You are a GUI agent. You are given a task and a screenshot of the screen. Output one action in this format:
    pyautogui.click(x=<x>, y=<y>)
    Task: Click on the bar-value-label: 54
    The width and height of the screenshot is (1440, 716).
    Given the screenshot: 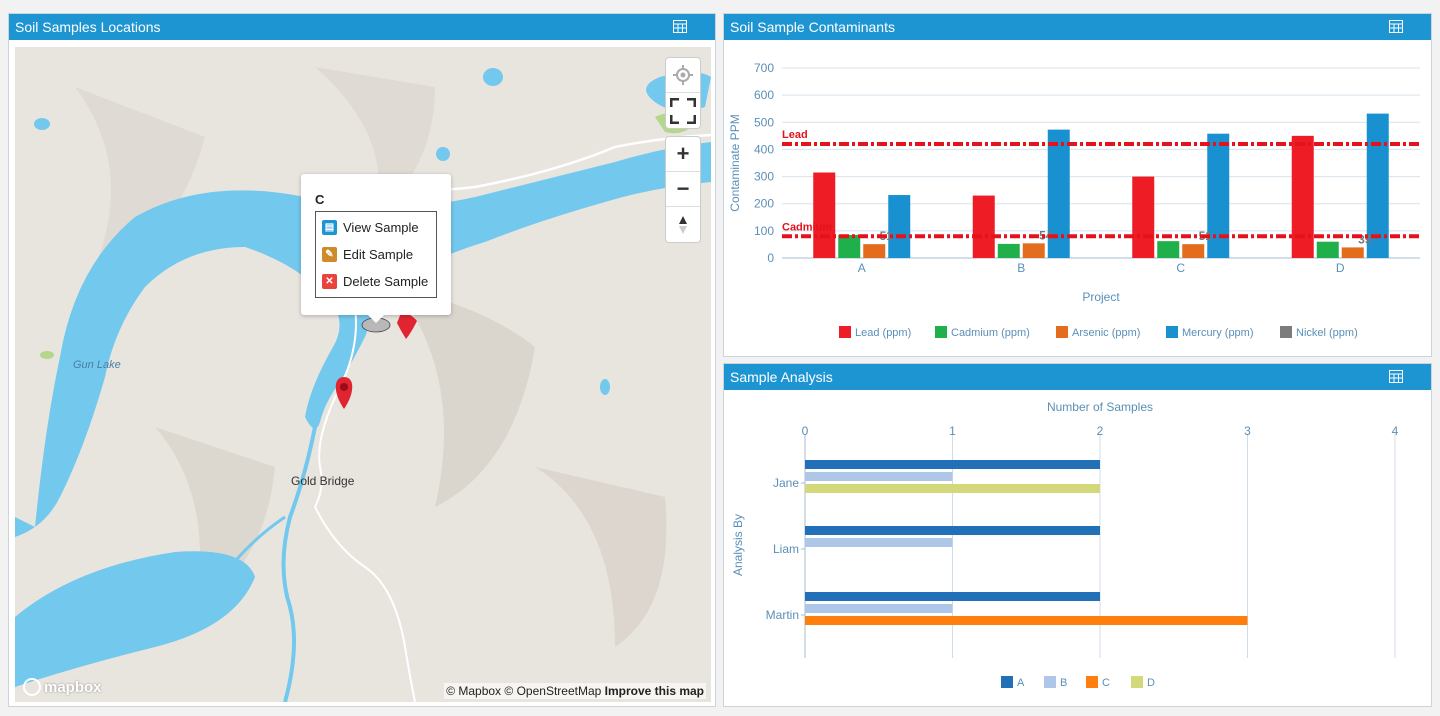 What is the action you would take?
    pyautogui.click(x=1046, y=235)
    